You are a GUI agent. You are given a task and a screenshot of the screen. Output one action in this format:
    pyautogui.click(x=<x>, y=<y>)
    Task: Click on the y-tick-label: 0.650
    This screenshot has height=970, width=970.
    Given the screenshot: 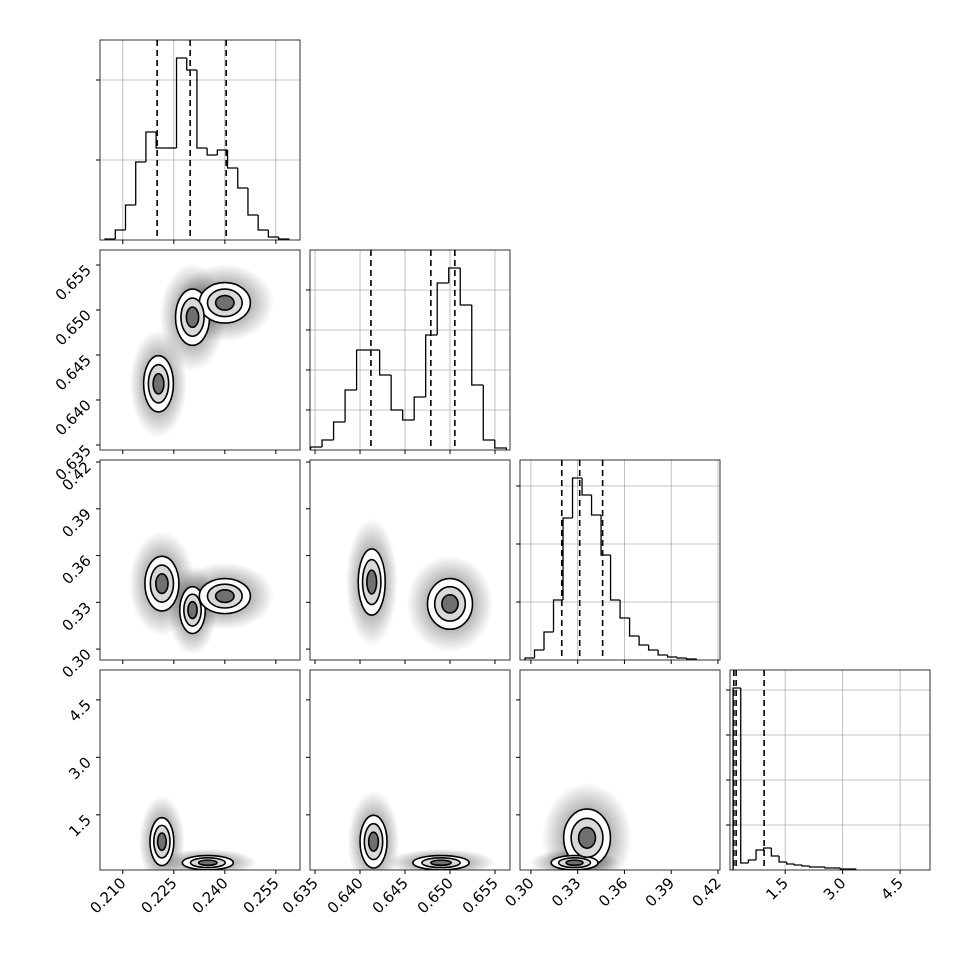 What is the action you would take?
    pyautogui.click(x=73, y=327)
    